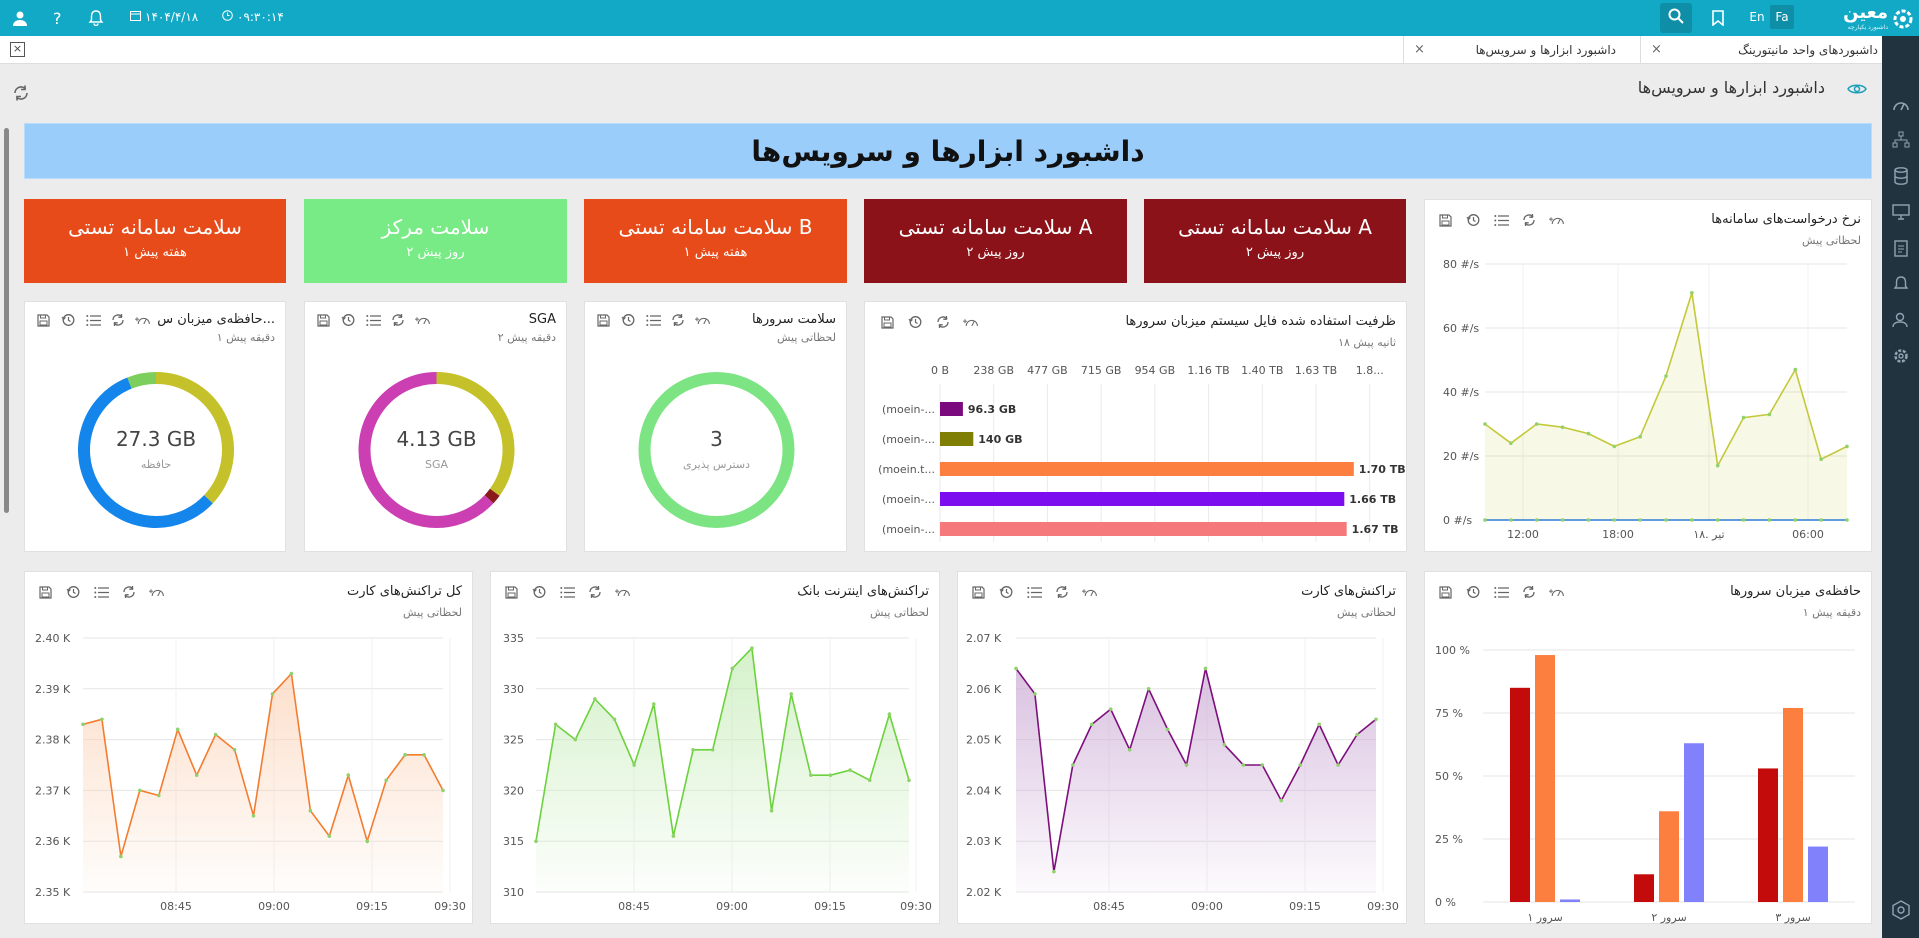 This screenshot has height=938, width=1919. I want to click on eye-icon, so click(1857, 90).